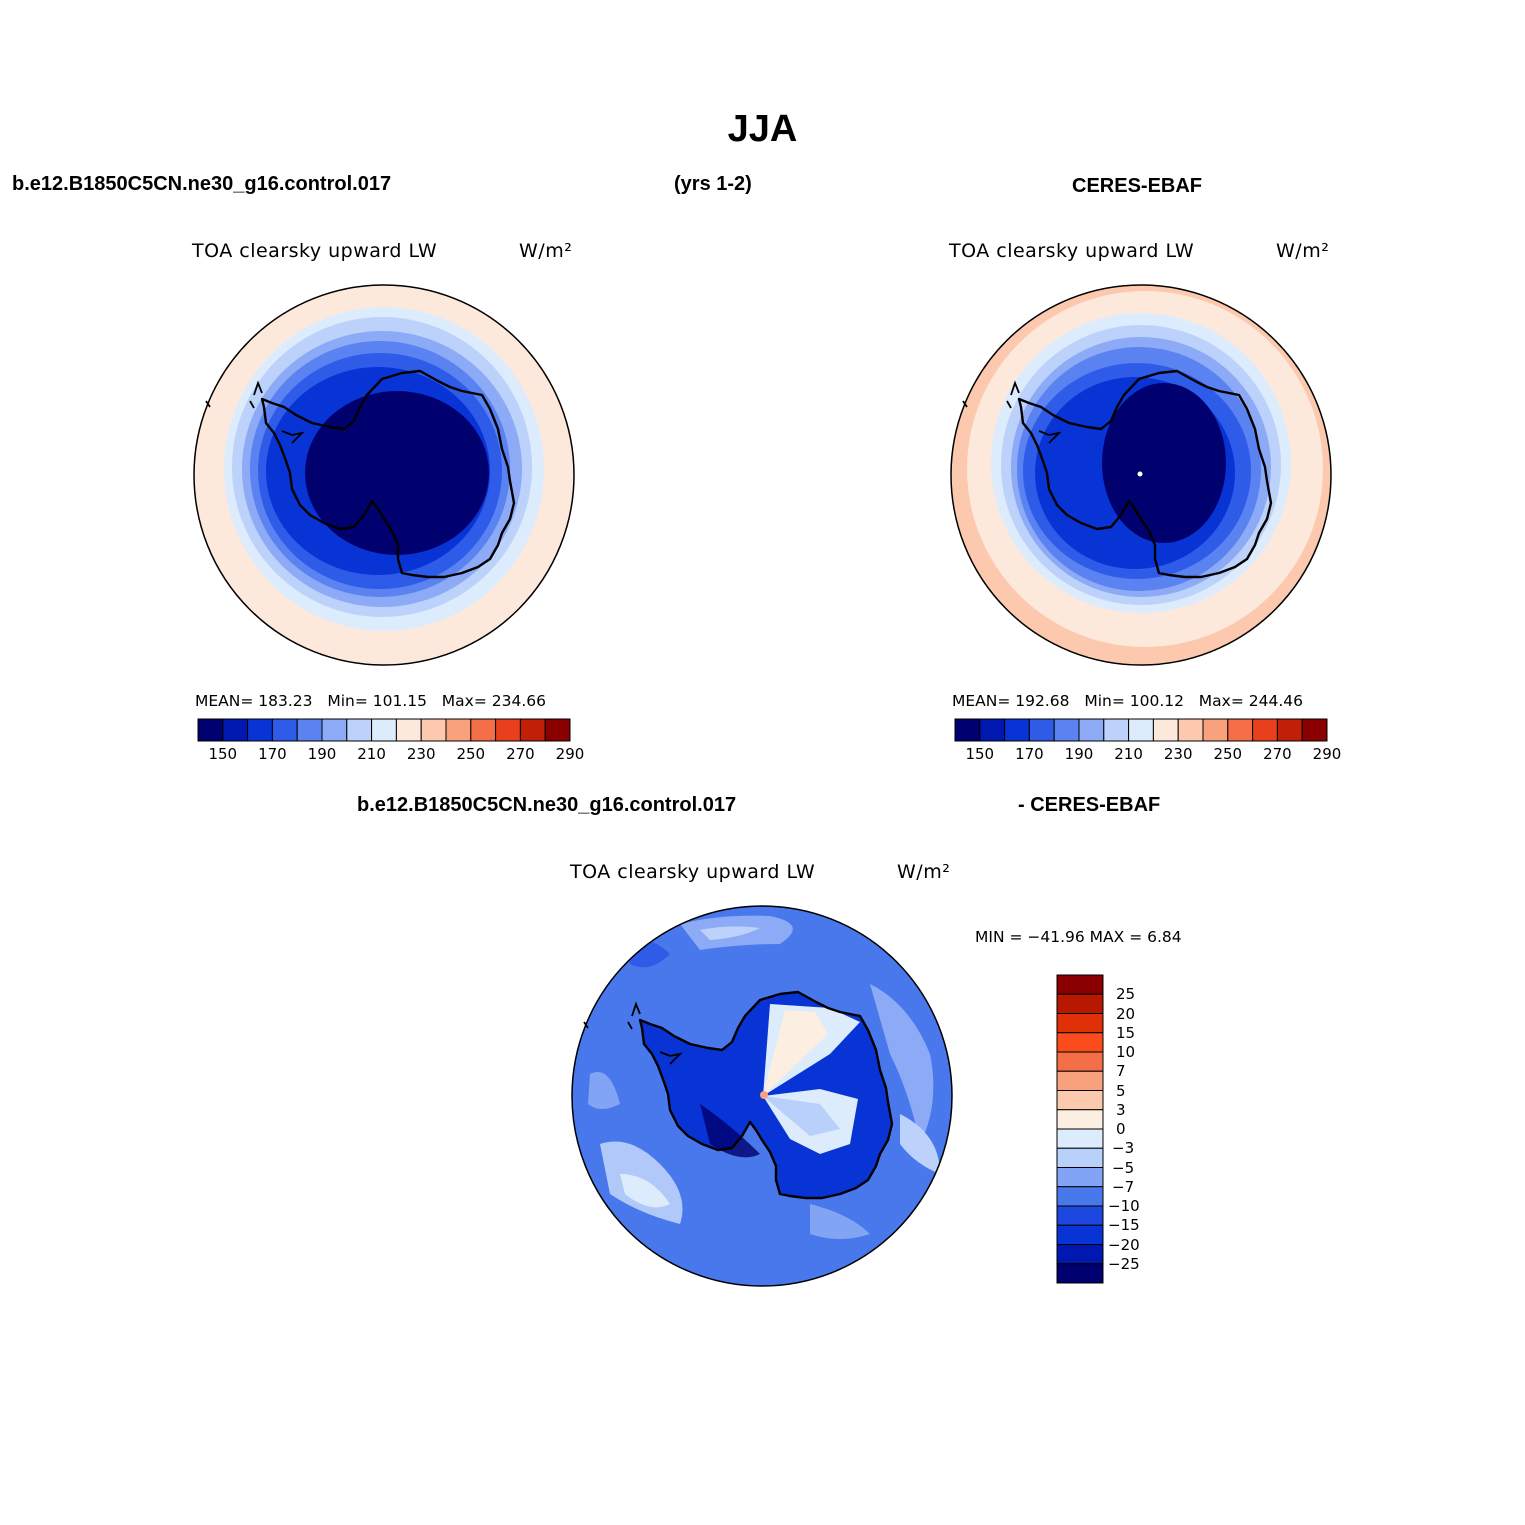  Describe the element at coordinates (1121, 1129) in the screenshot. I see `colorbar-tick-label: 0` at that location.